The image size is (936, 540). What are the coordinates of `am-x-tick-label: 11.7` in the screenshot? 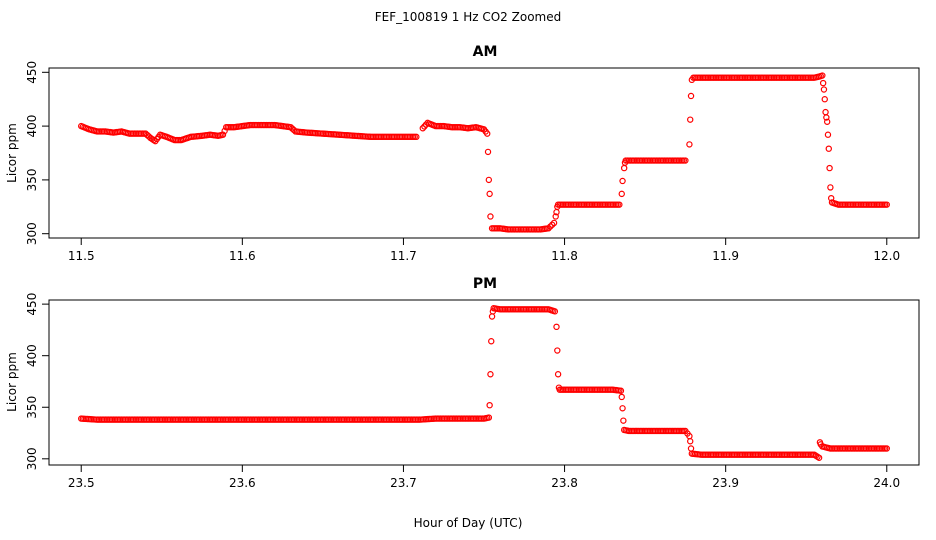 It's located at (403, 256).